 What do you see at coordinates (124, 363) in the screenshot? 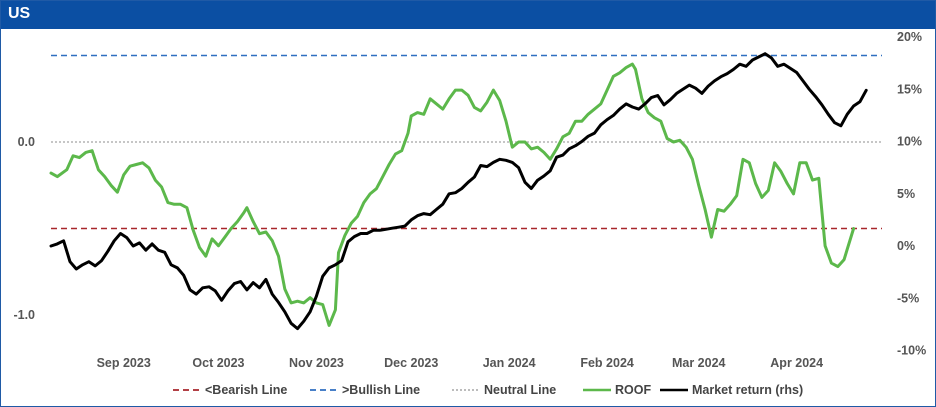
I see `x-axis-tick-label: Sep 2023` at bounding box center [124, 363].